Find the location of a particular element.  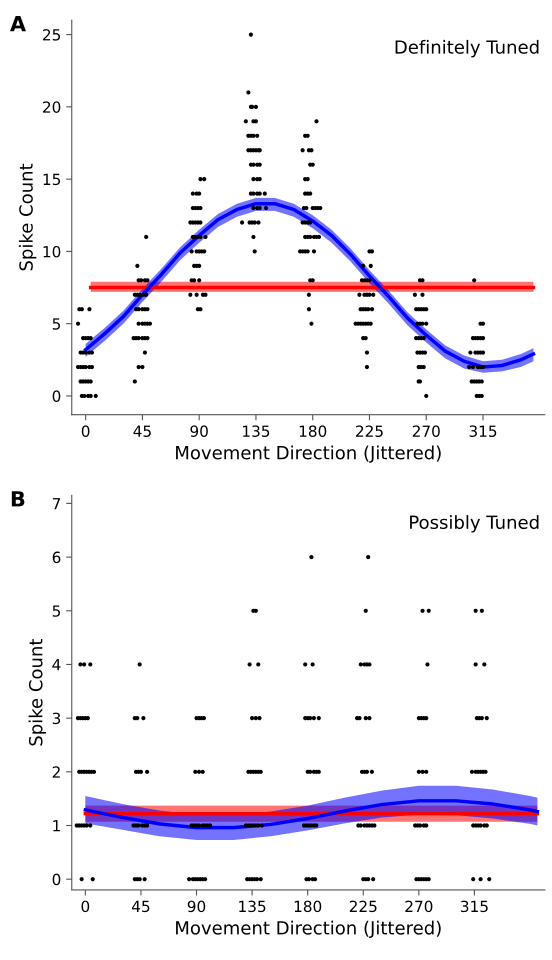

y-tick-label: 15 is located at coordinates (52, 180).